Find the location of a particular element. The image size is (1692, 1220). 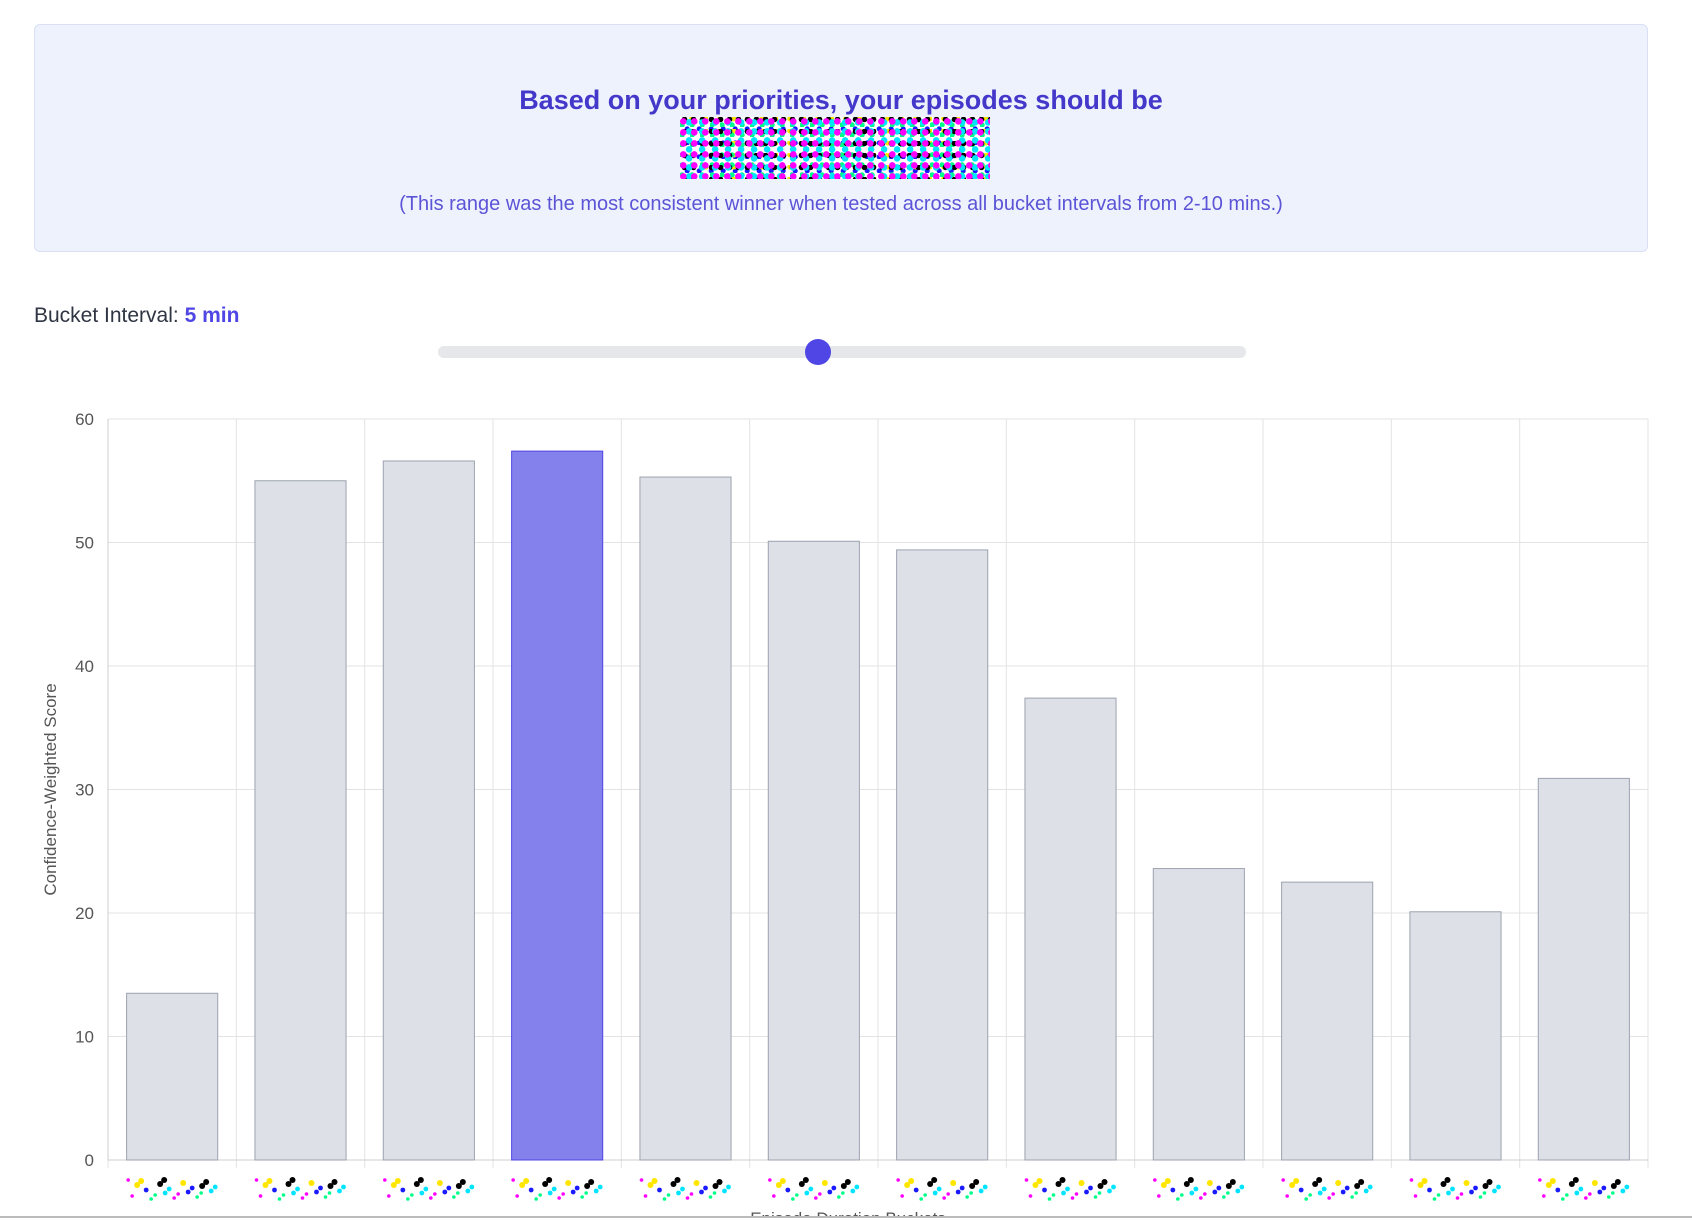

y-tick-label: 10 is located at coordinates (84, 1037).